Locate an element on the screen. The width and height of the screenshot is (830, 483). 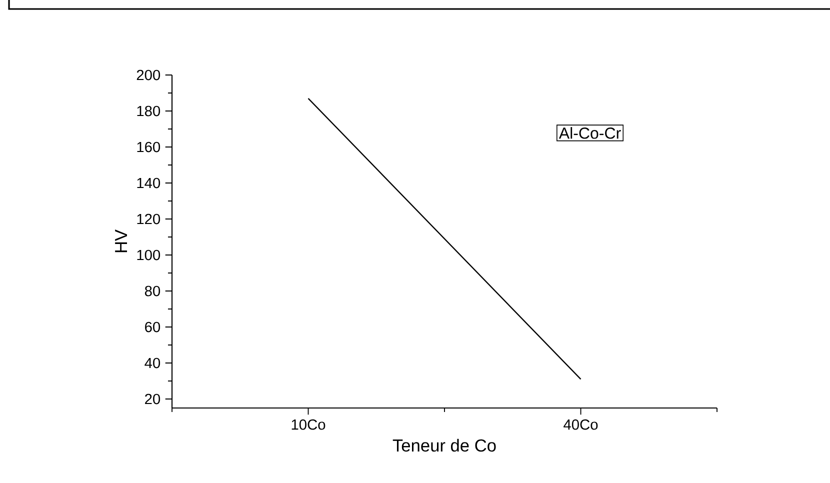
x-tick-label: 40Co is located at coordinates (581, 424).